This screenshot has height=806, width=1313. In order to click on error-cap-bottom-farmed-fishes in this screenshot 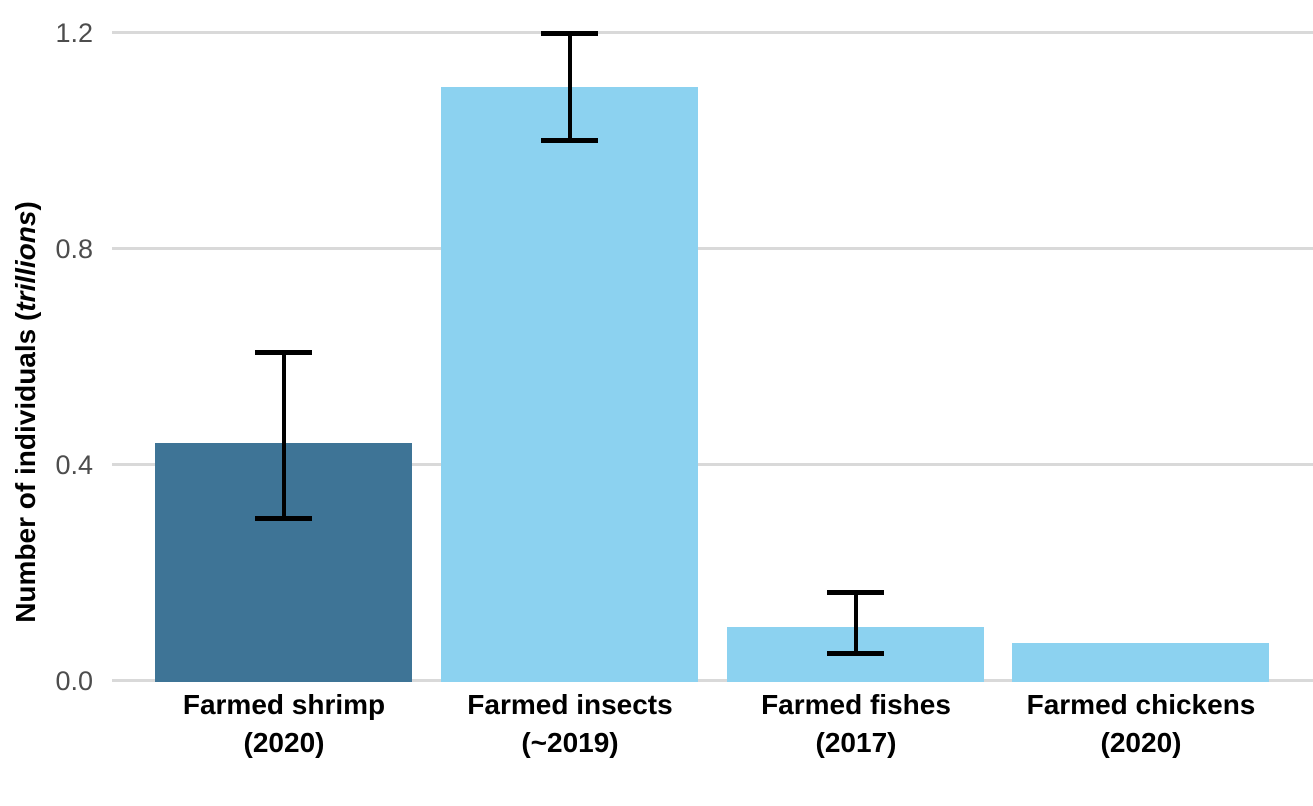, I will do `click(855, 653)`.